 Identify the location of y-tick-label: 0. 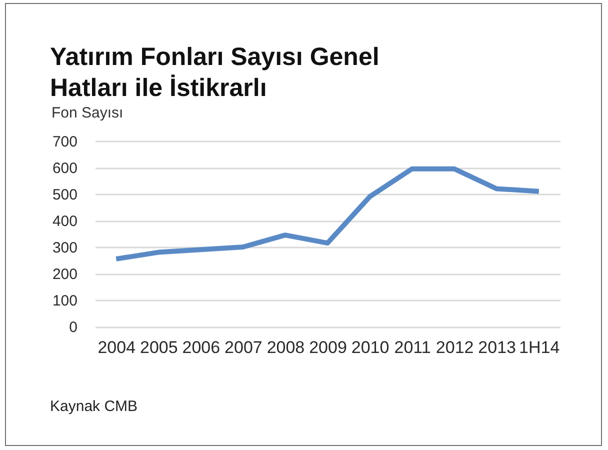
(73, 327).